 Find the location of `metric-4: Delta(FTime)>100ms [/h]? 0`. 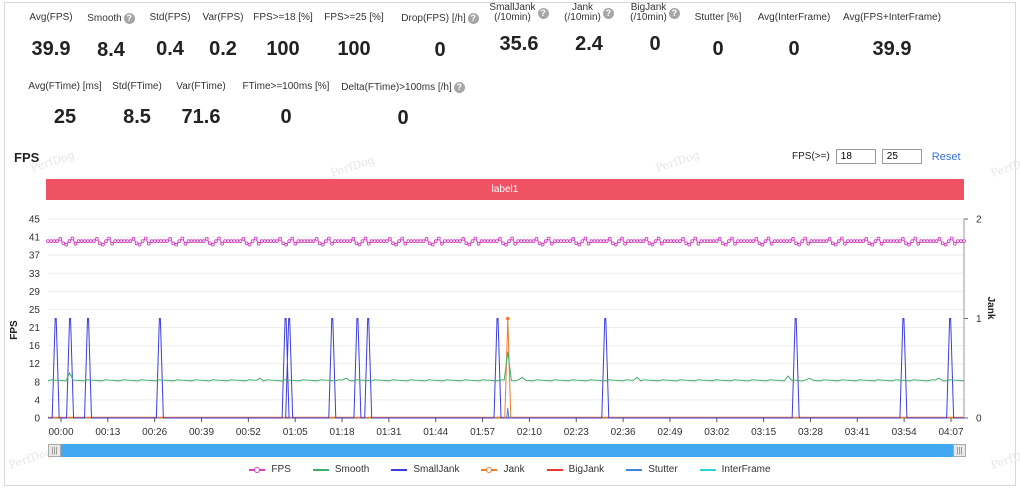

metric-4: Delta(FTime)>100ms [/h]? 0 is located at coordinates (403, 106).